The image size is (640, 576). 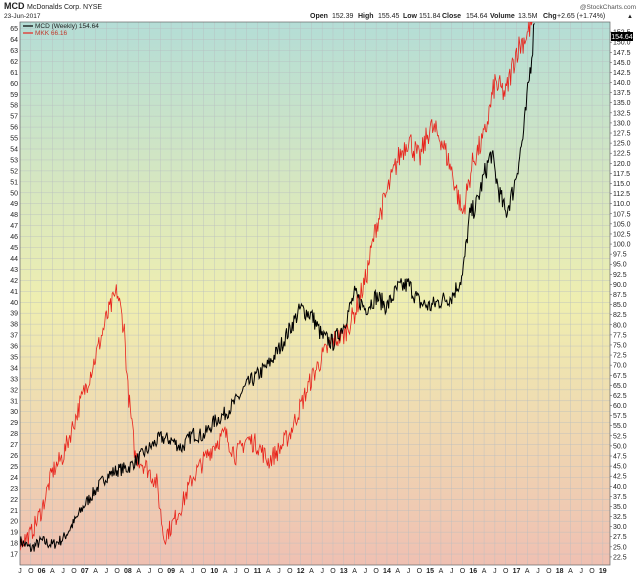 What do you see at coordinates (22, 16) in the screenshot?
I see `chart-date: 23-Jun-2017` at bounding box center [22, 16].